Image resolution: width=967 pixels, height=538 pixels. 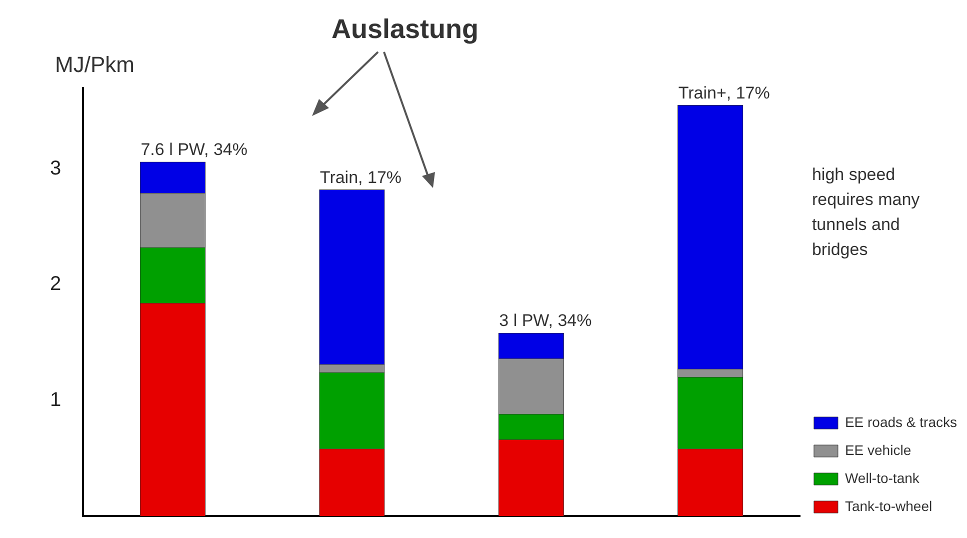 What do you see at coordinates (56, 284) in the screenshot?
I see `y-tick-label: 2` at bounding box center [56, 284].